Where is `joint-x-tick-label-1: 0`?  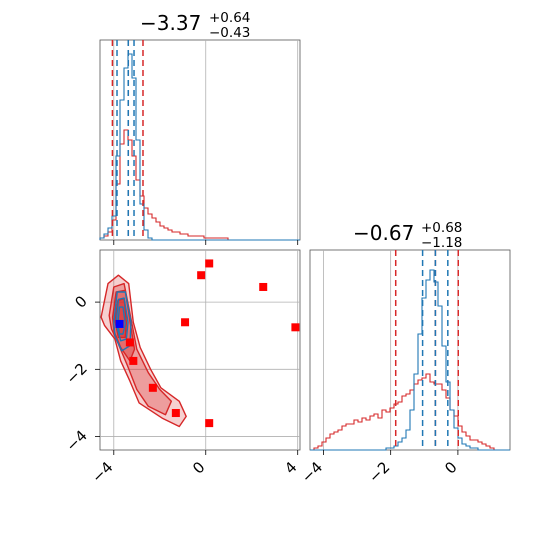
joint-x-tick-label-1: 0 is located at coordinates (198, 467).